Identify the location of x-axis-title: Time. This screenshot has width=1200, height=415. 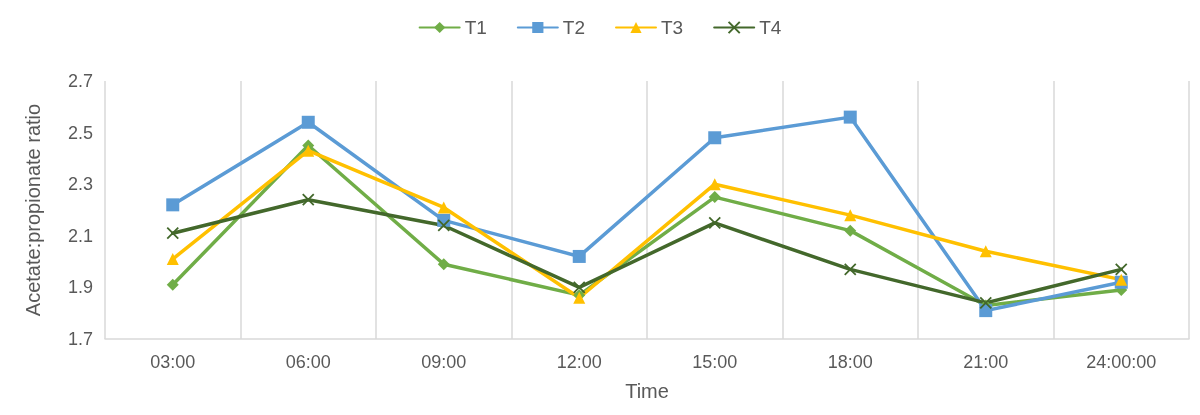
(647, 391).